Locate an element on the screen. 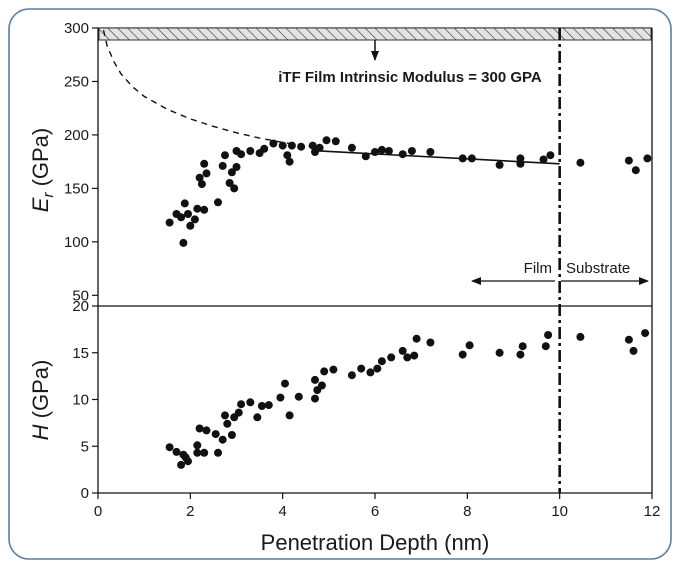 This screenshot has height=573, width=680. bottom-y-tick-label: 10 is located at coordinates (80, 400).